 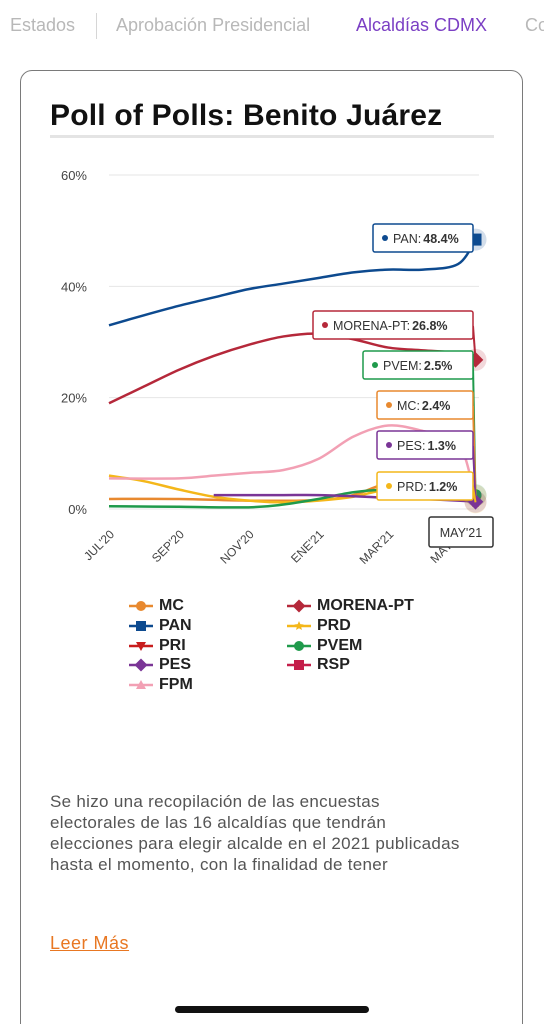 What do you see at coordinates (402, 366) in the screenshot?
I see `tooltip-series-name: PVEM:` at bounding box center [402, 366].